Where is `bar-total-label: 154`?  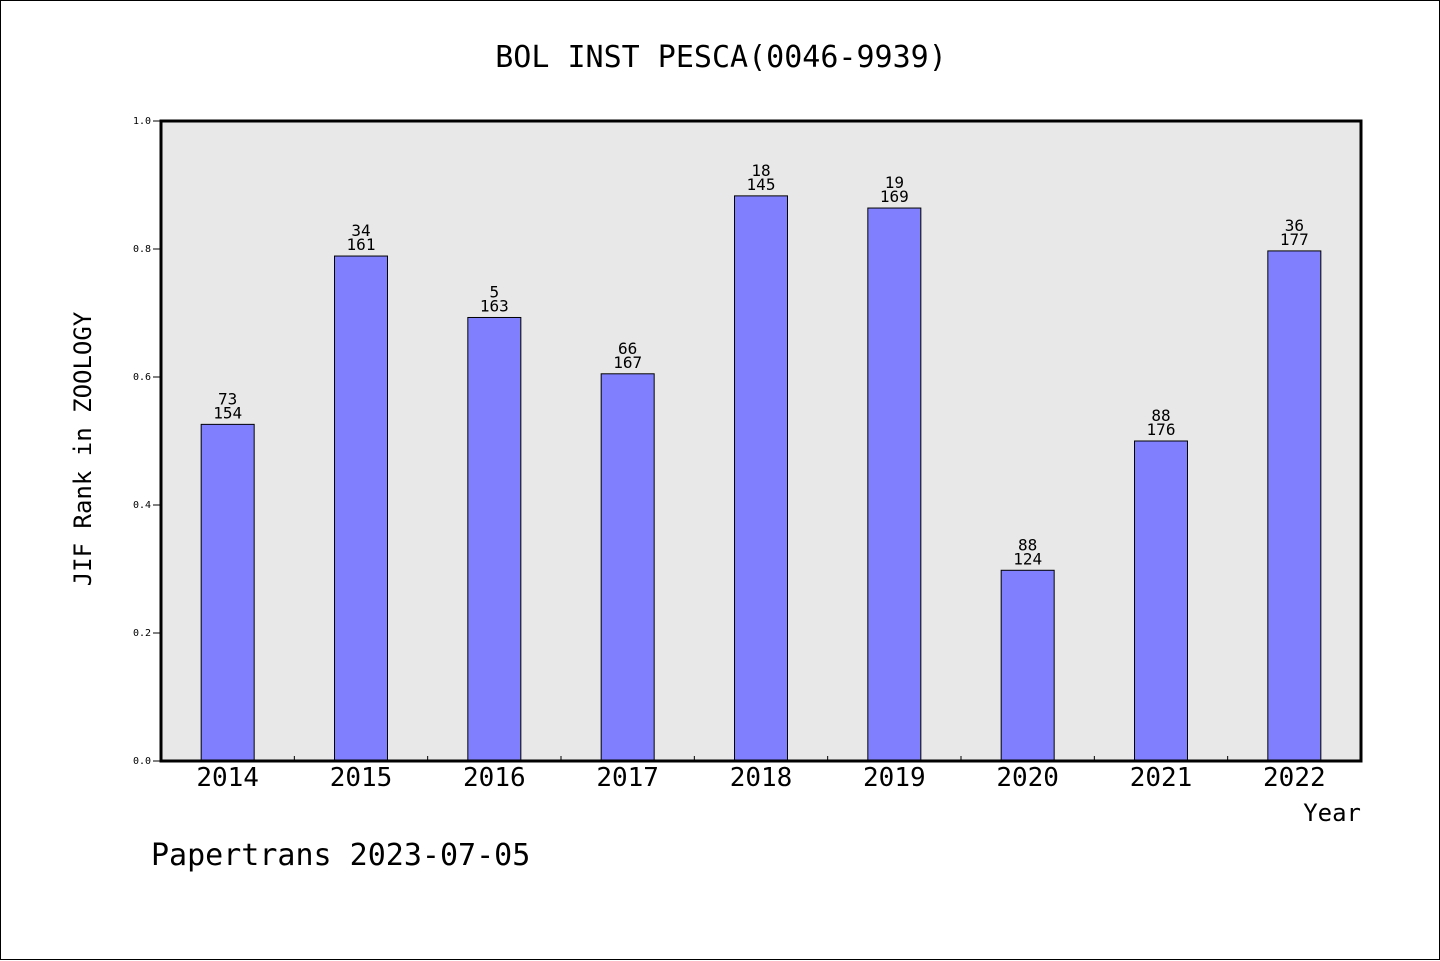 bar-total-label: 154 is located at coordinates (227, 412).